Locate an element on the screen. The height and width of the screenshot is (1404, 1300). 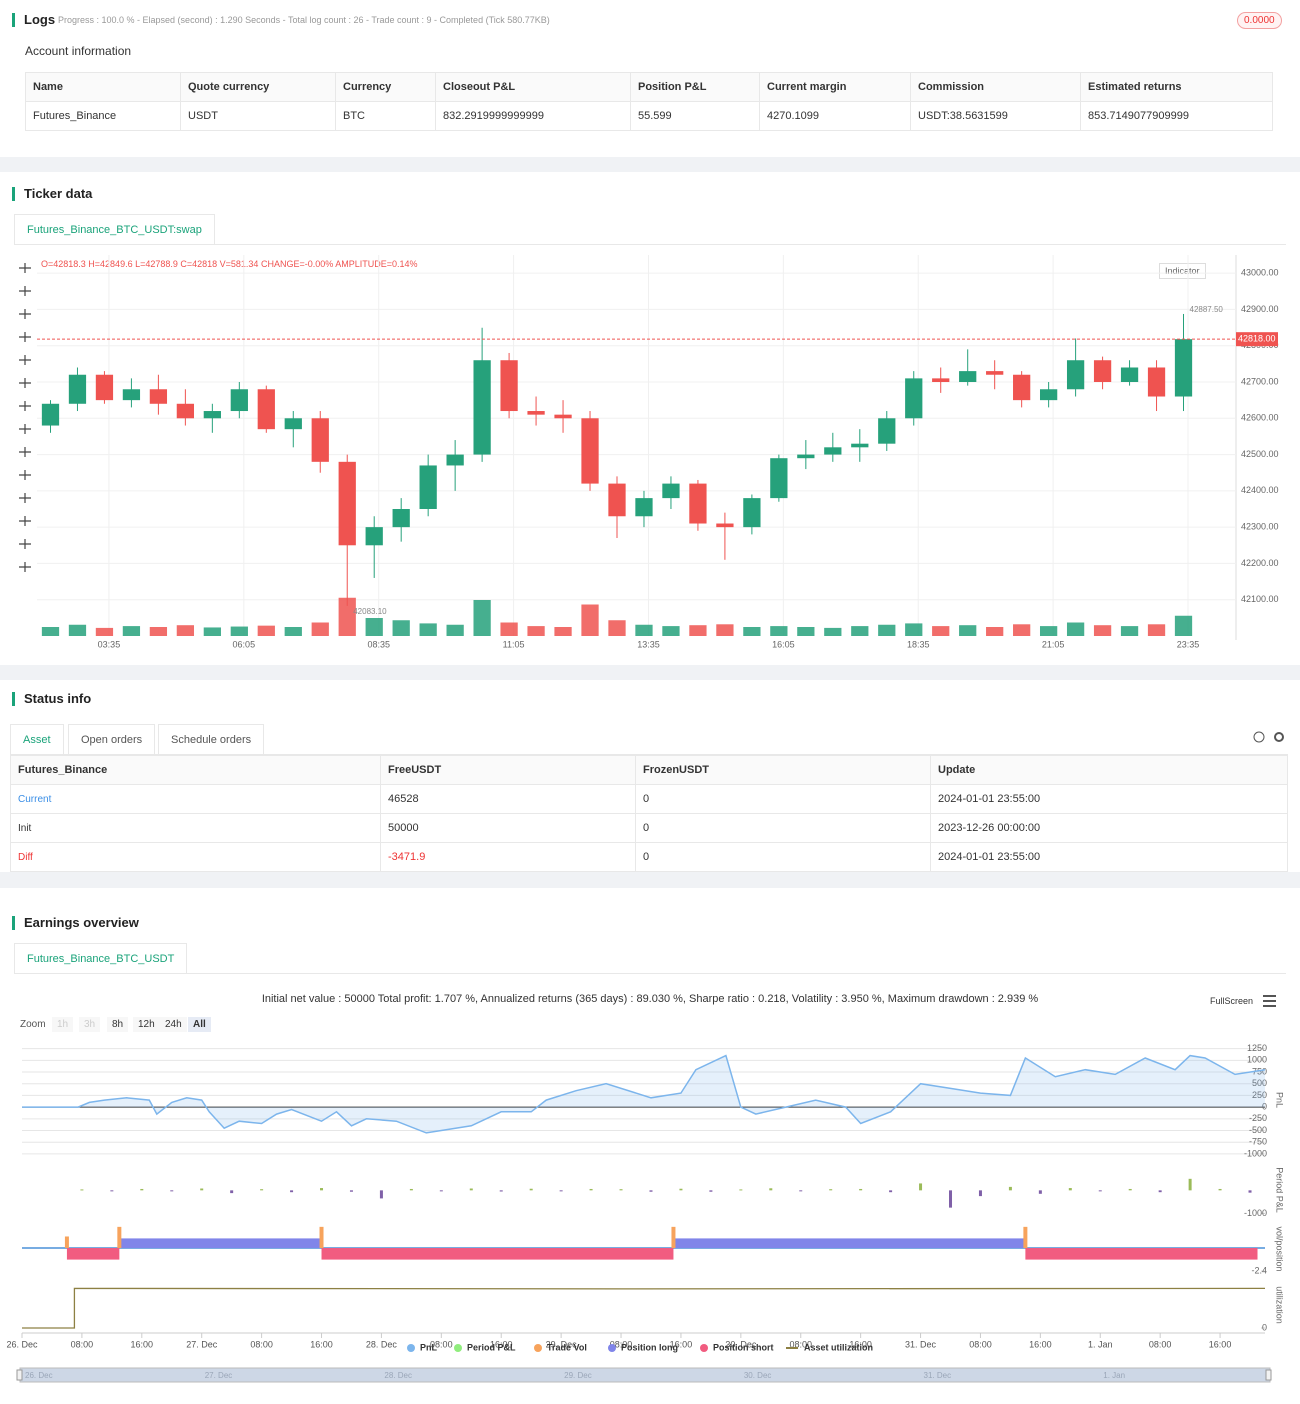
legend-label: PnL is located at coordinates (429, 1347).